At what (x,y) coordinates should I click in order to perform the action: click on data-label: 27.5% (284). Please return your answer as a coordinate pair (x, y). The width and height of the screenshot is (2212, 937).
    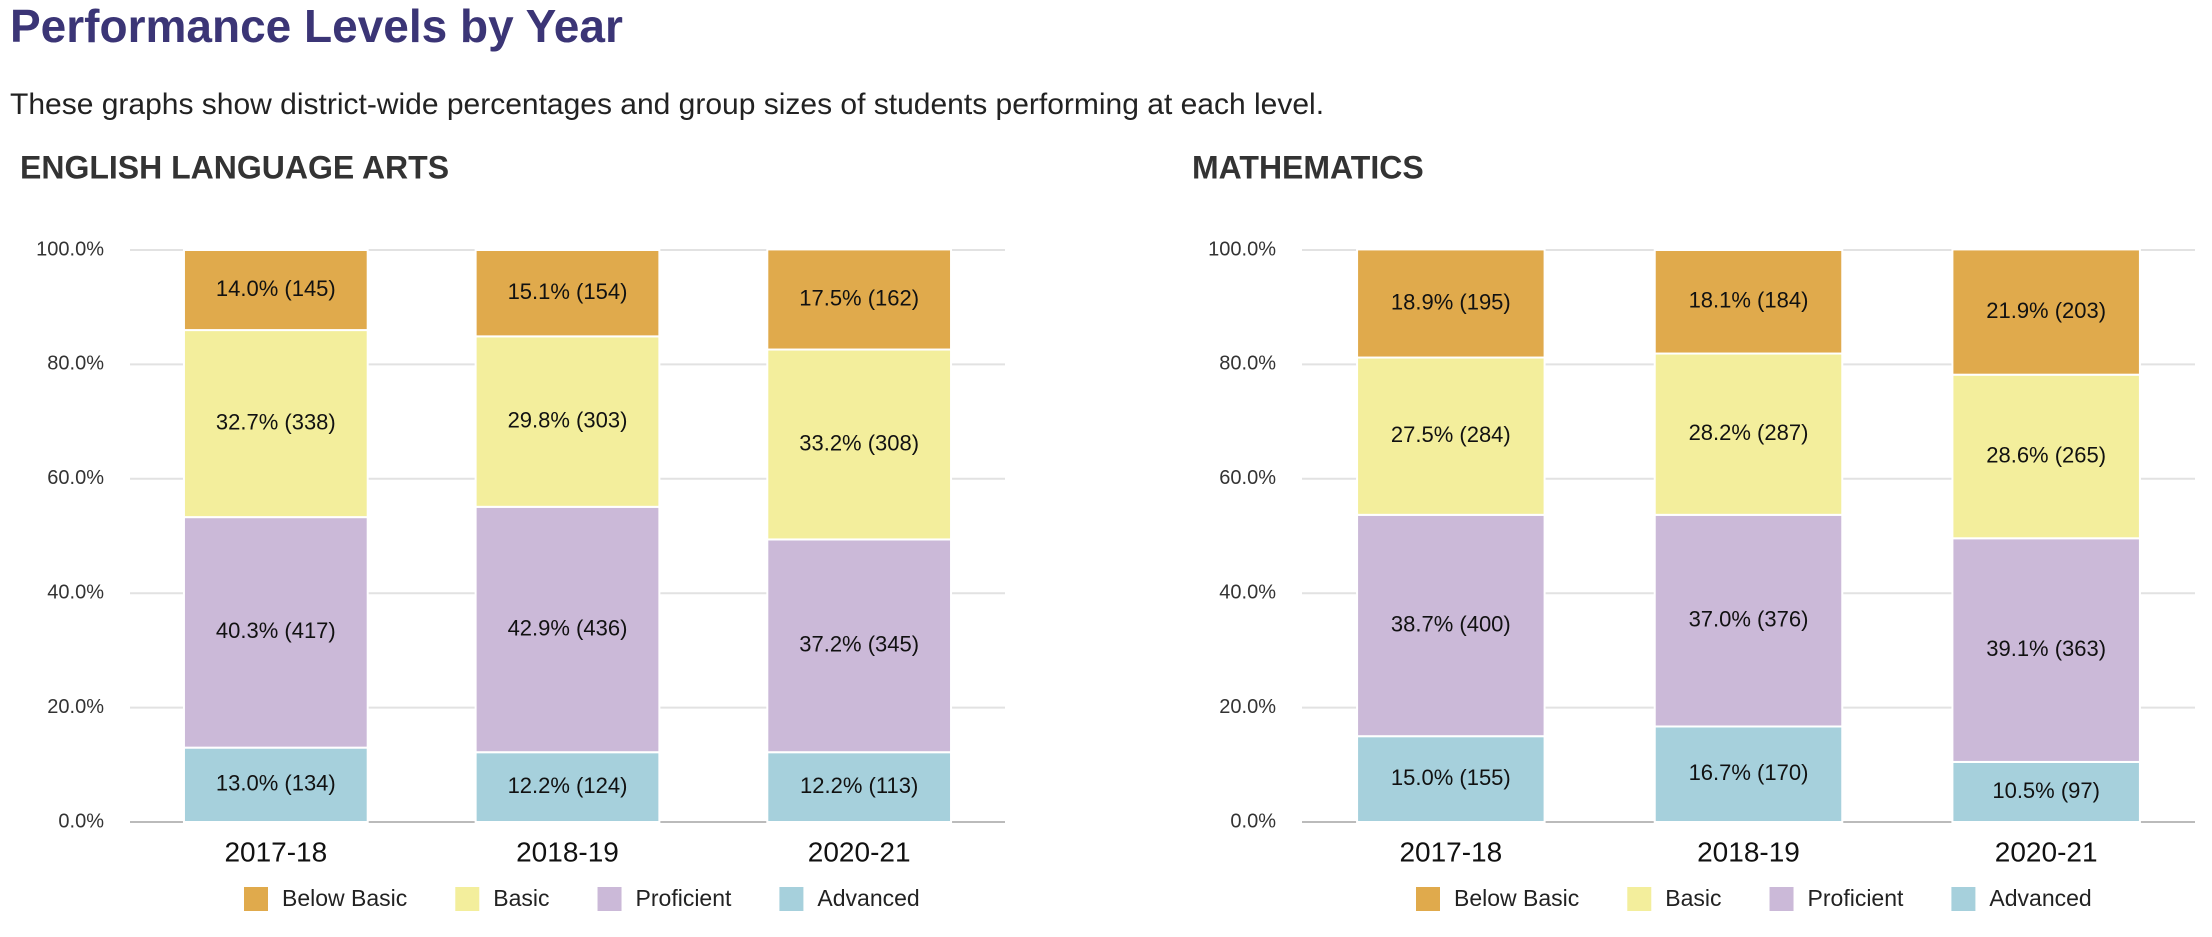
    Looking at the image, I should click on (1451, 434).